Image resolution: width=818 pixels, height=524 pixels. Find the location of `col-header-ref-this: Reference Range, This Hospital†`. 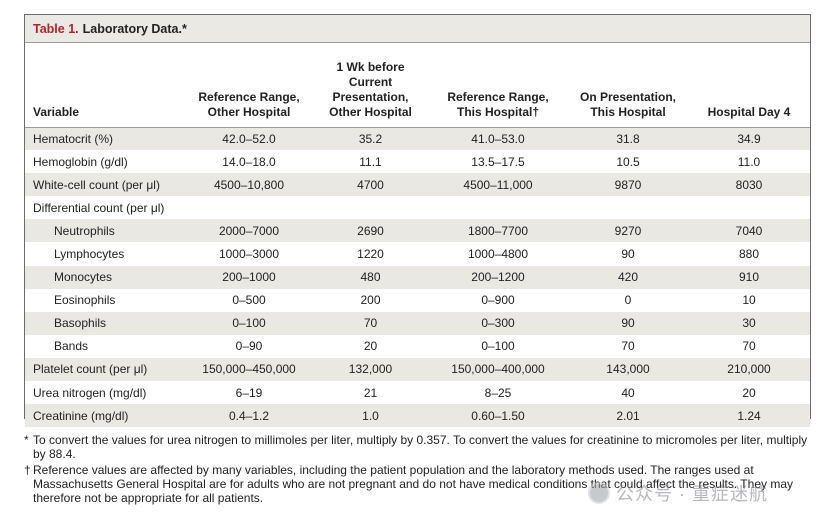

col-header-ref-this: Reference Range, This Hospital† is located at coordinates (498, 85).